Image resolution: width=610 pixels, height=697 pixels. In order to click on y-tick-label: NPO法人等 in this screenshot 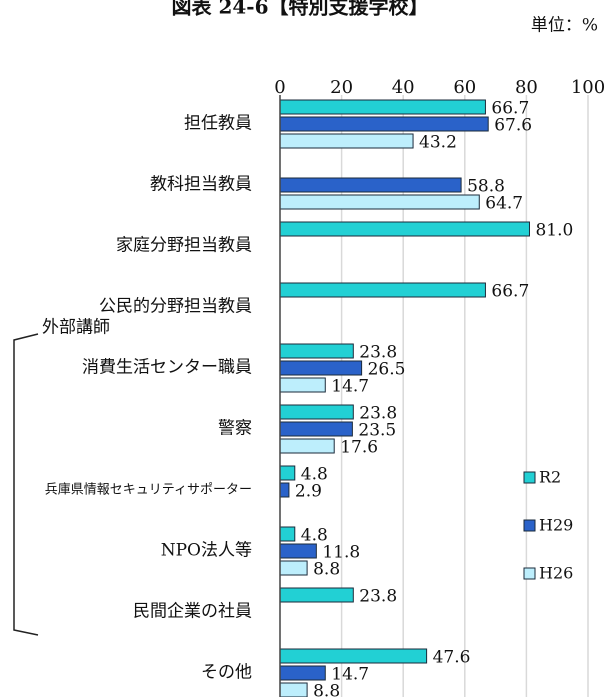, I will do `click(206, 551)`.